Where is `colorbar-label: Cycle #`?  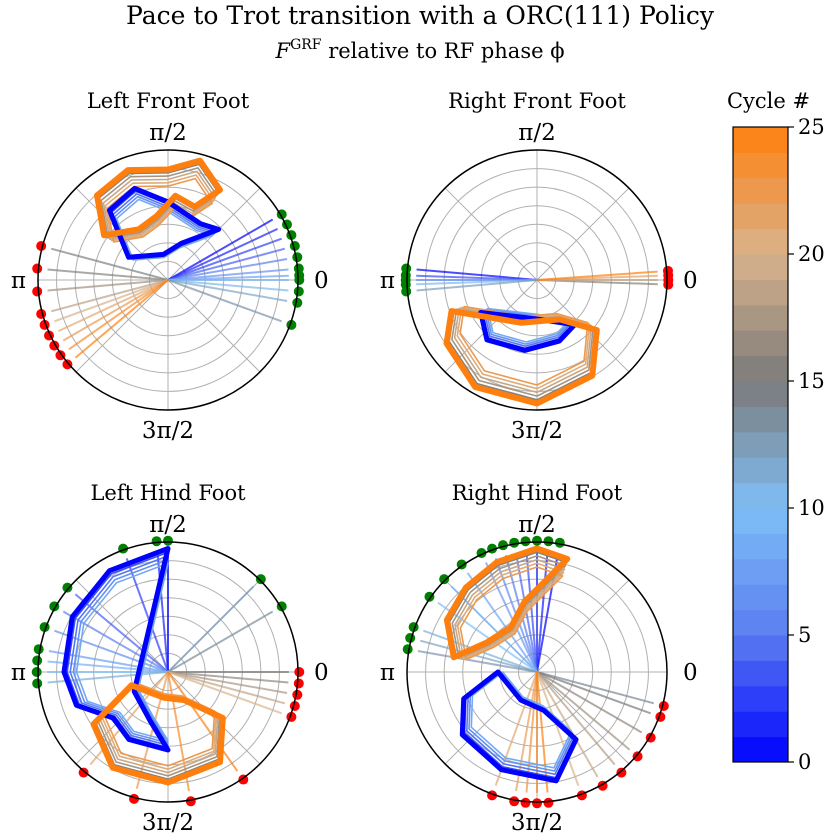
colorbar-label: Cycle # is located at coordinates (768, 101).